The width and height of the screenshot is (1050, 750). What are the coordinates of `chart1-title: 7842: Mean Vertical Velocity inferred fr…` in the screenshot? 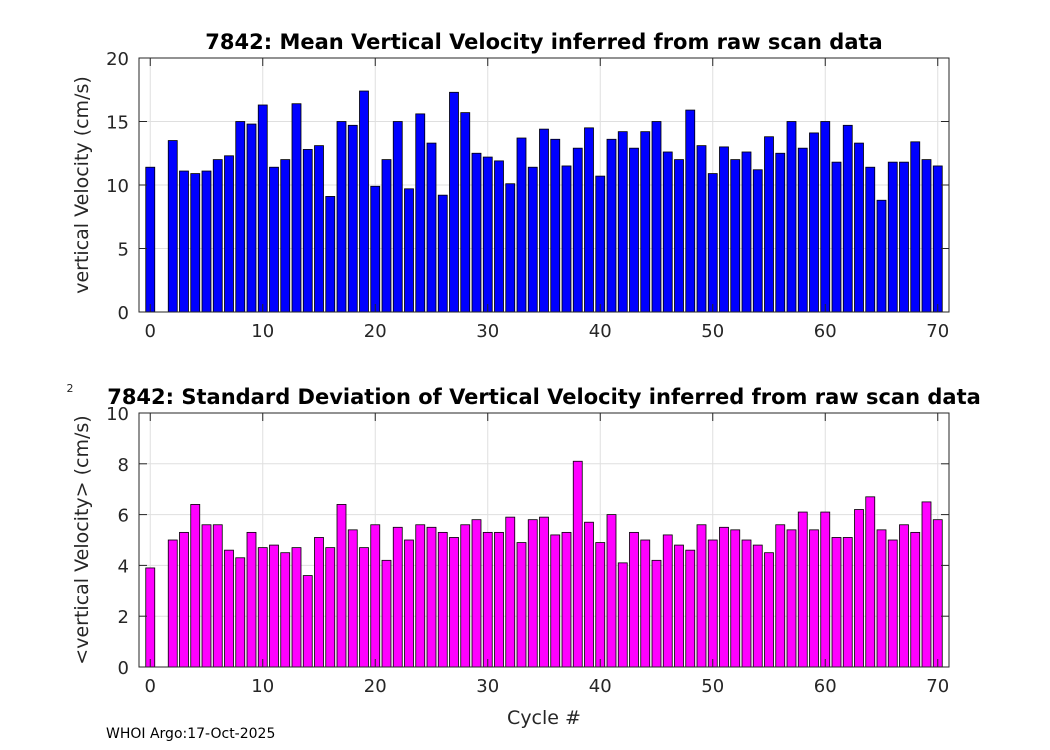 It's located at (543, 42).